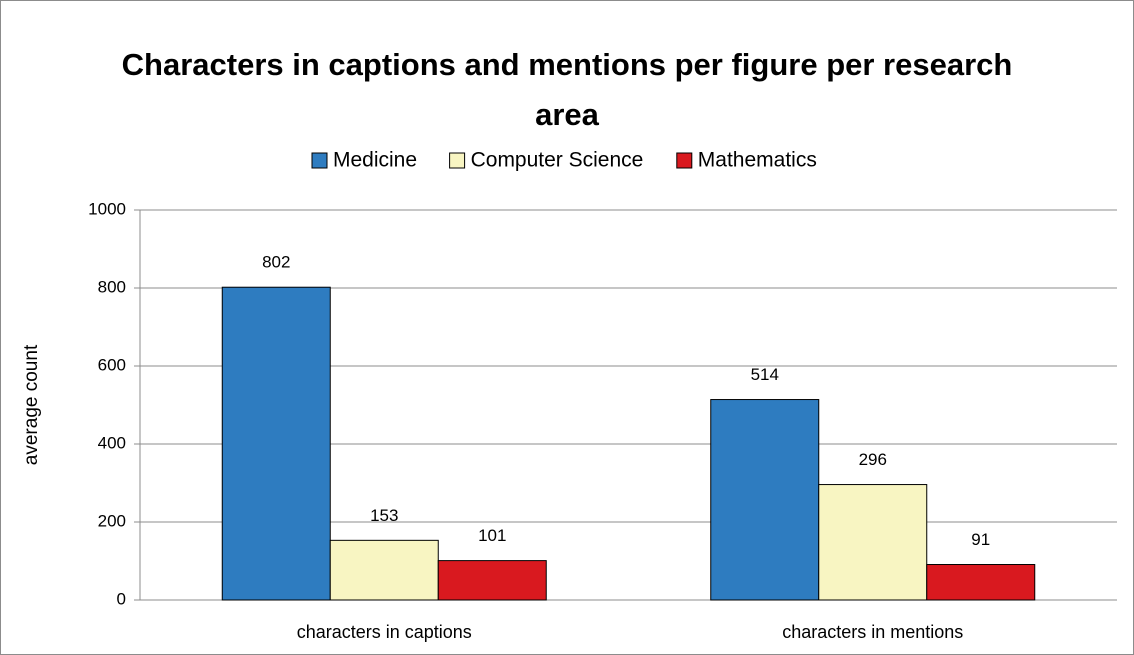 This screenshot has height=655, width=1134. I want to click on data-label: 101, so click(492, 535).